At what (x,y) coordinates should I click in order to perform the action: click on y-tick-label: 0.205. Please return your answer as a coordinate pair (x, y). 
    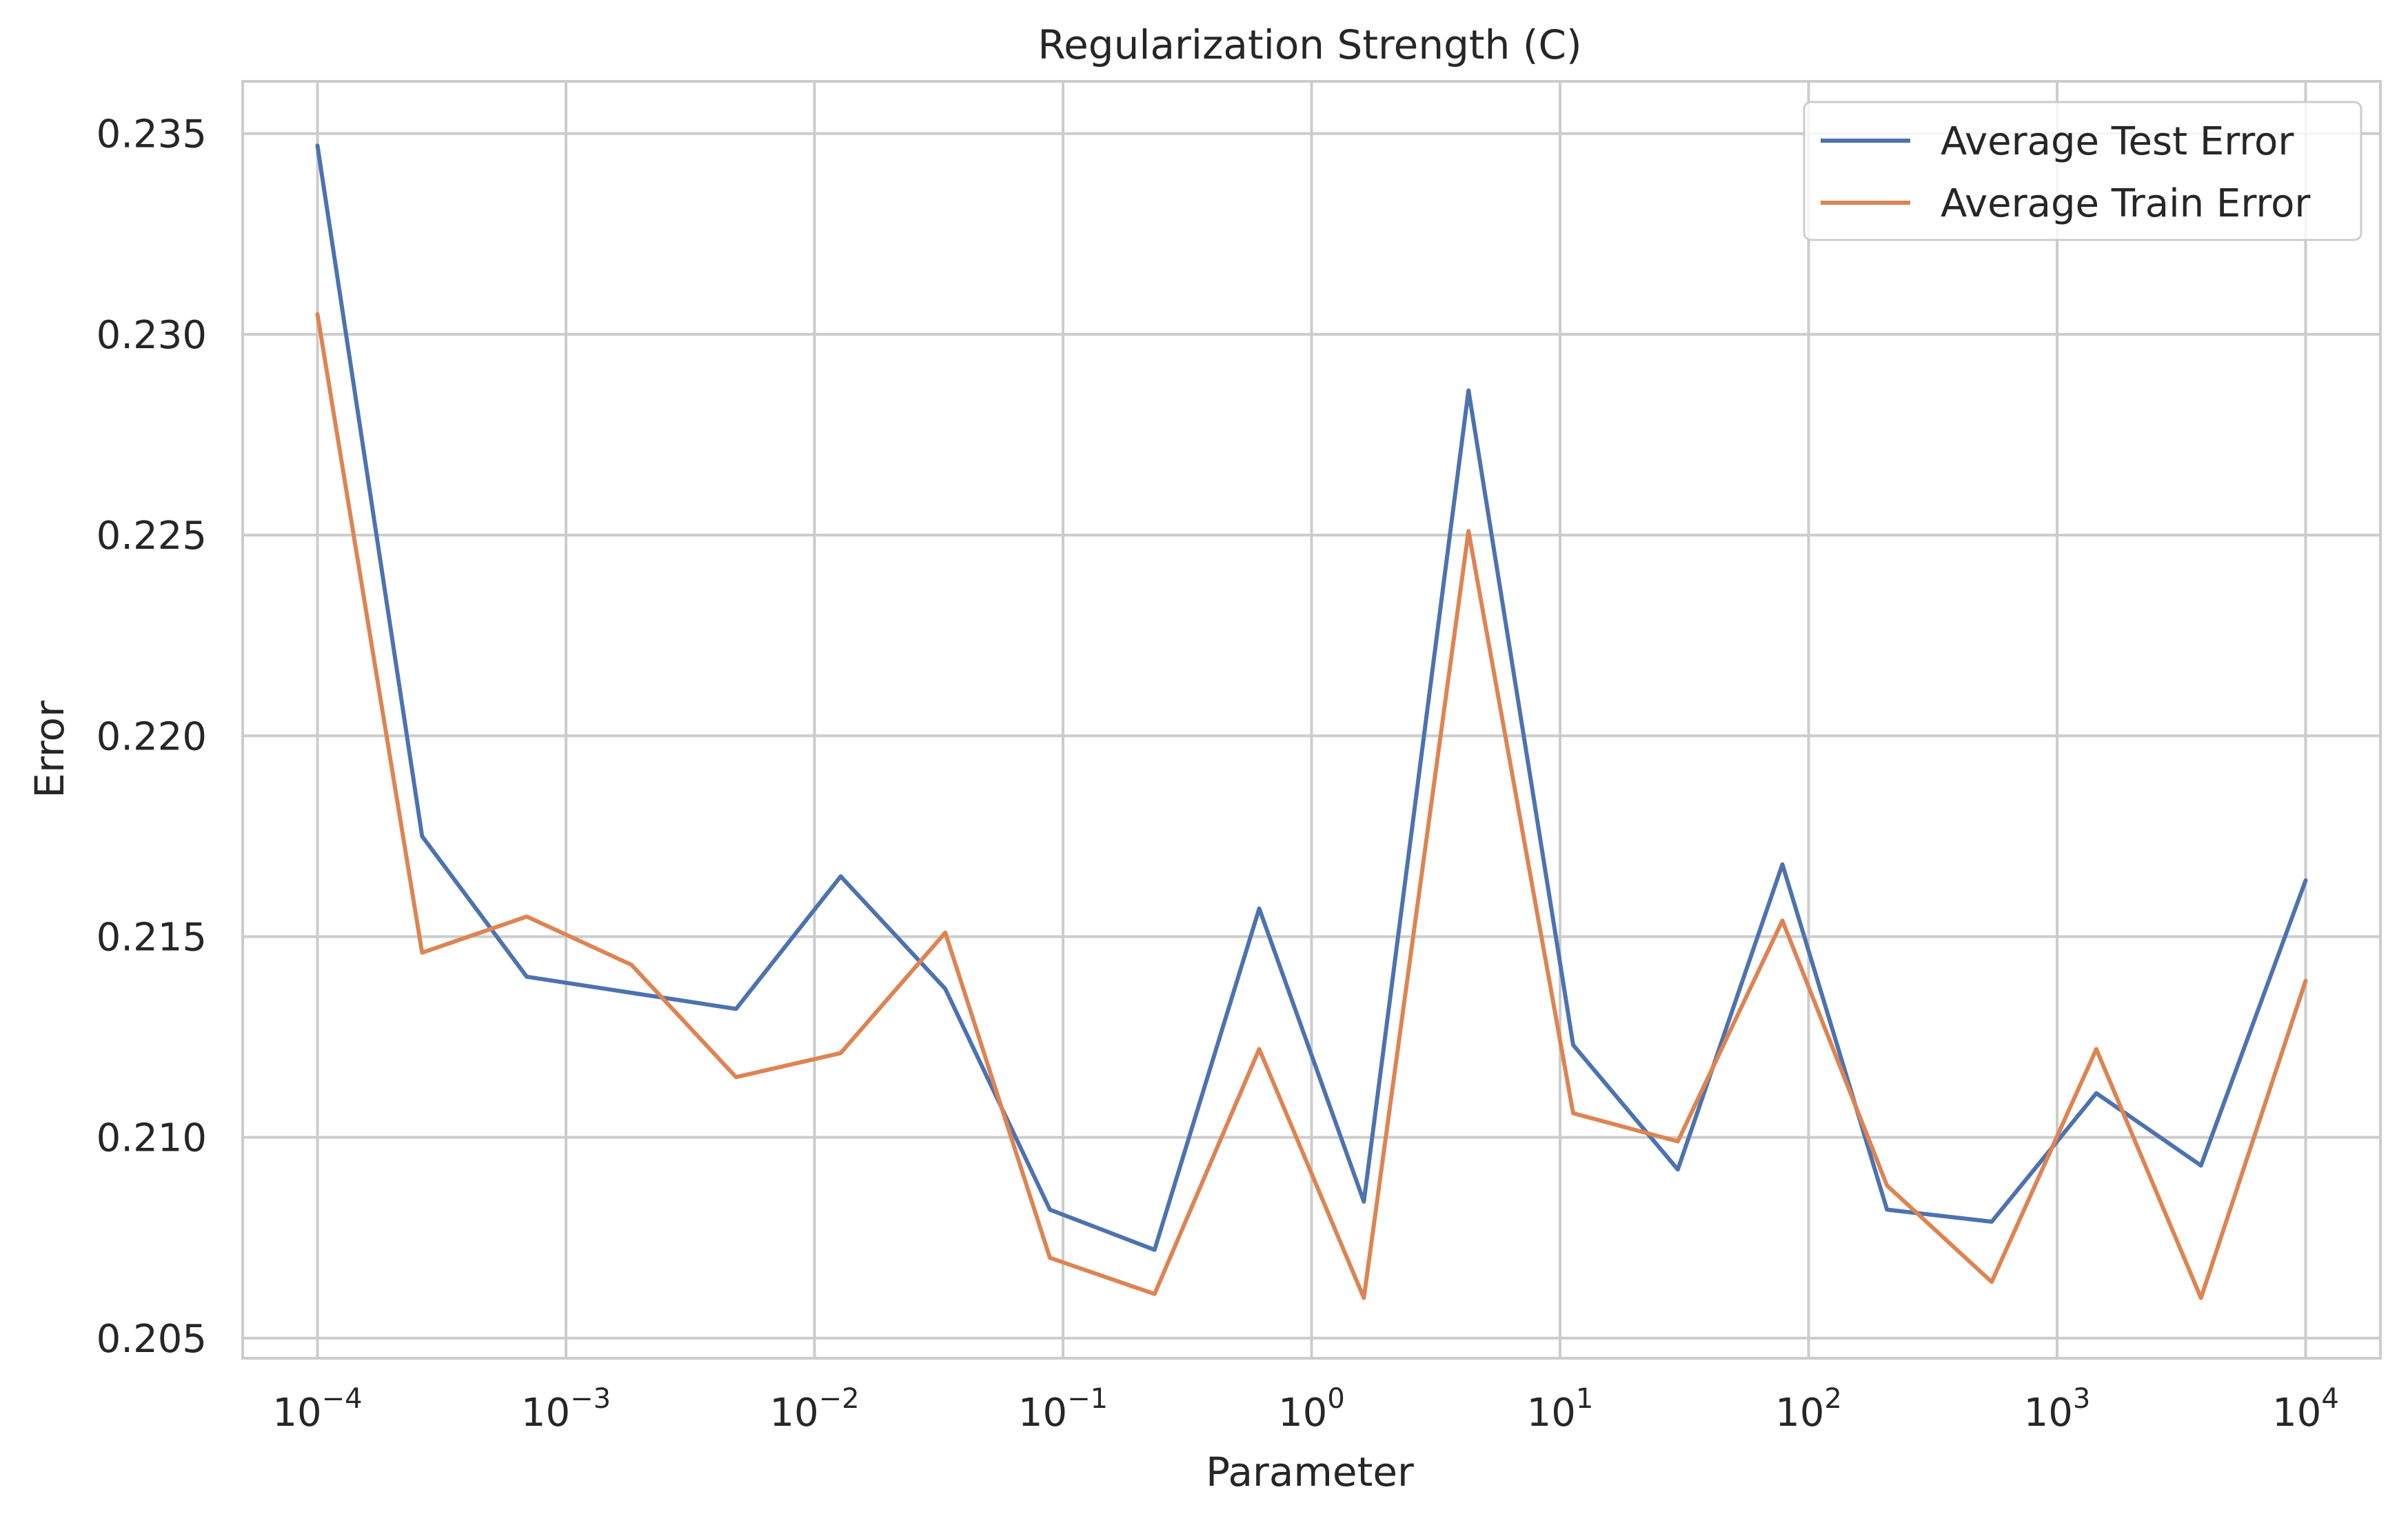
    Looking at the image, I should click on (152, 1340).